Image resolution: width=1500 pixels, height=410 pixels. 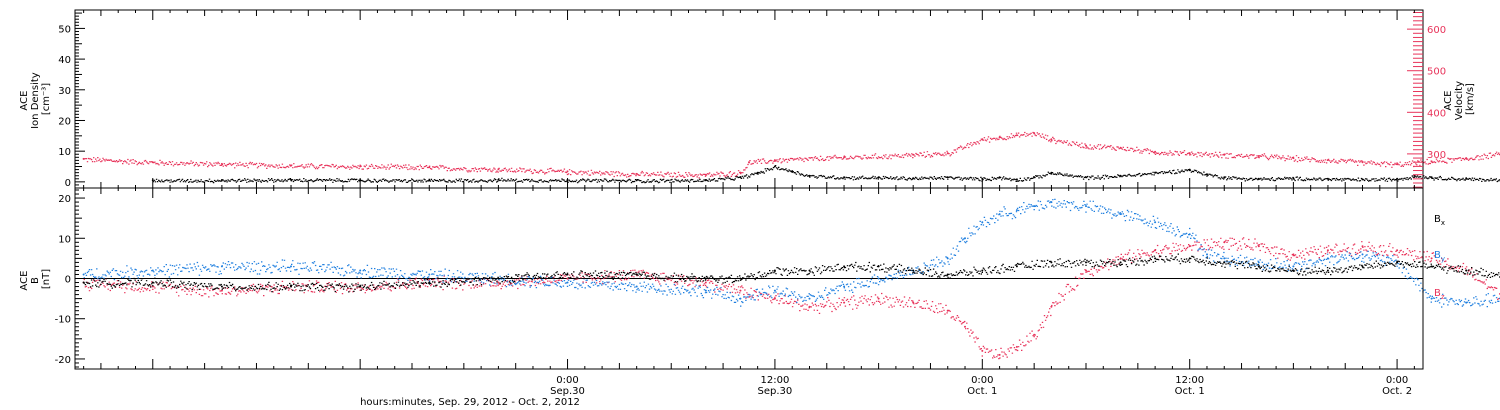 What do you see at coordinates (64, 91) in the screenshot?
I see `y-tick-label: 30` at bounding box center [64, 91].